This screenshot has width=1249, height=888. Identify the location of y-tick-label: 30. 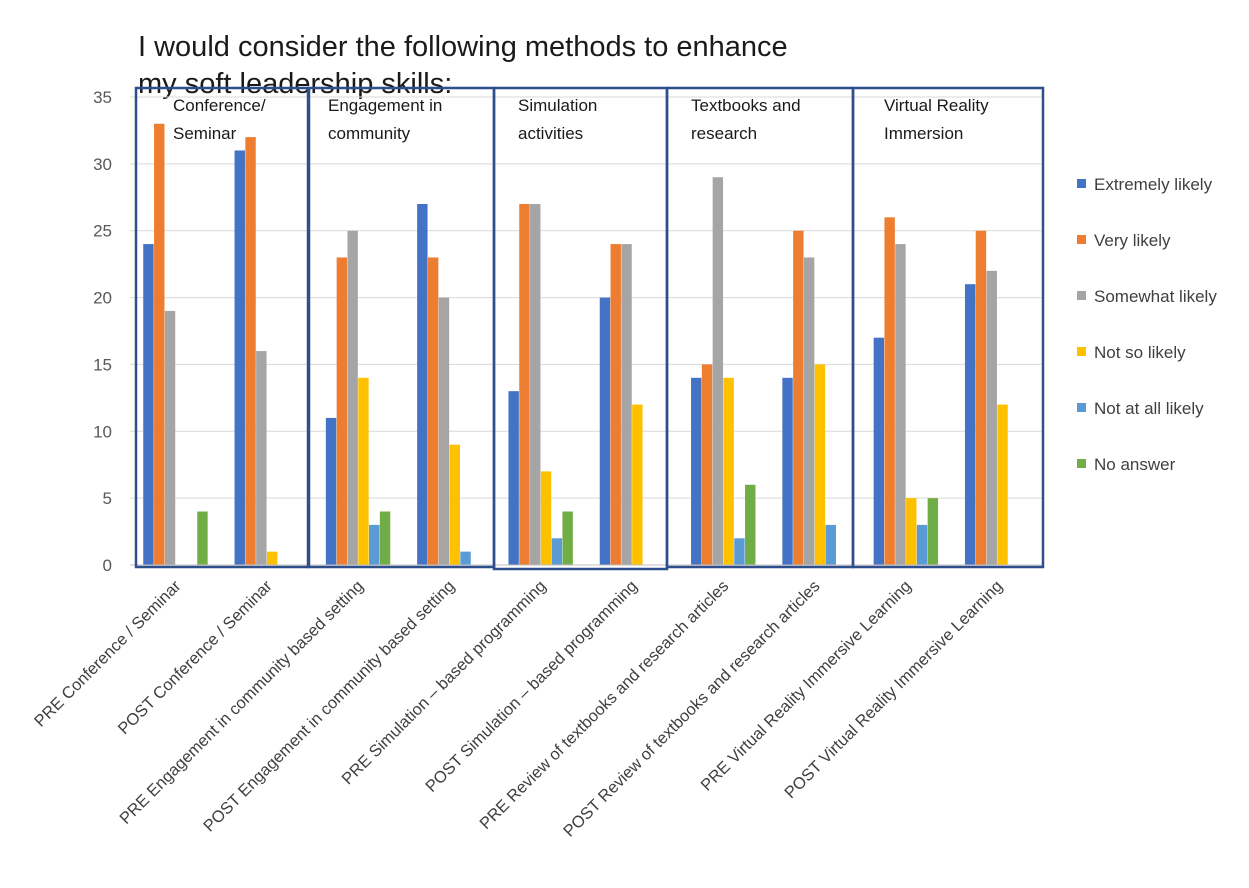
(102, 164).